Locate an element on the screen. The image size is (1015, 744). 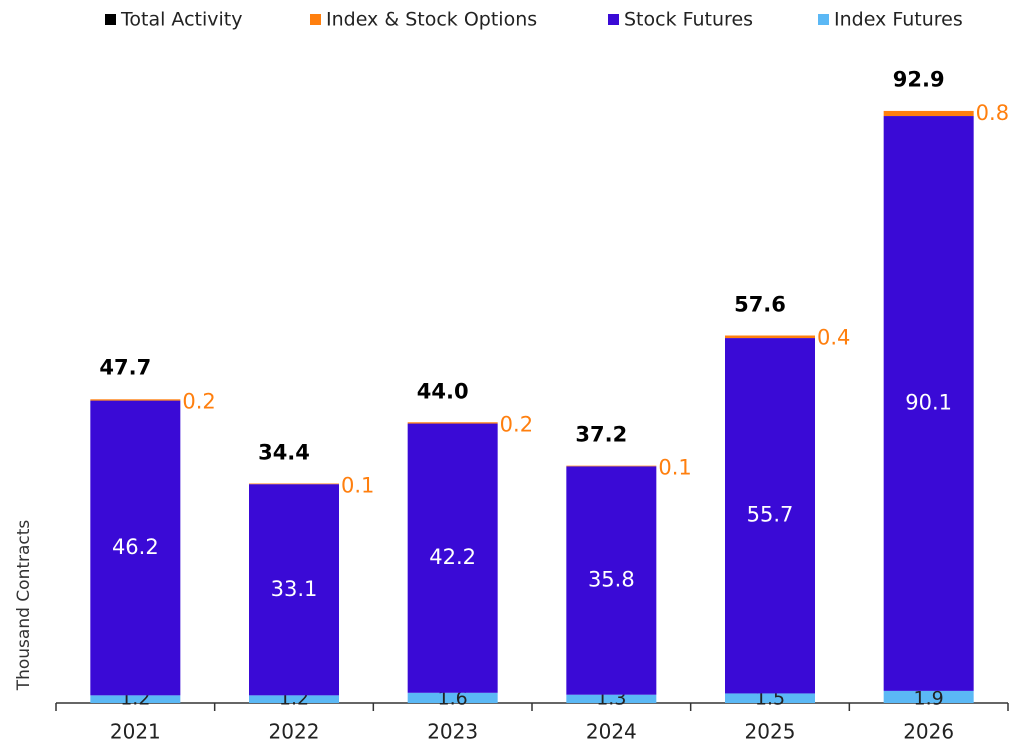
x-tick-label: 2023 is located at coordinates (452, 732).